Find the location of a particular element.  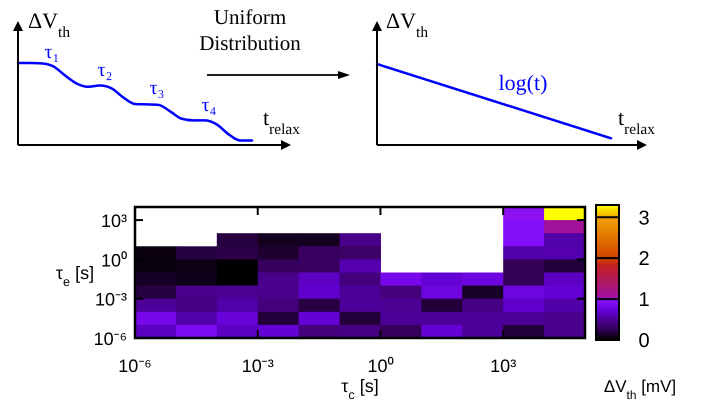

annotation: τ₁ is located at coordinates (52, 52).